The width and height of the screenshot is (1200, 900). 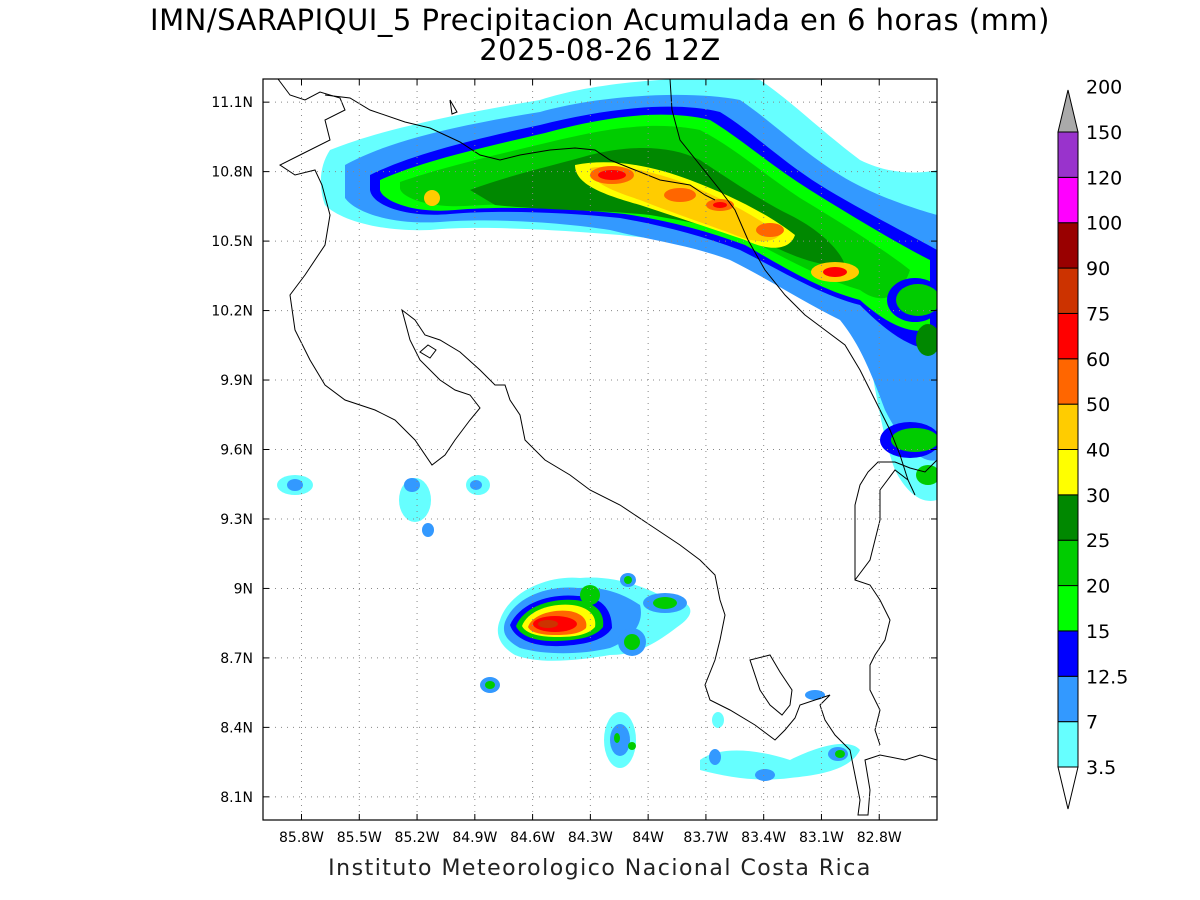 I want to click on lat-tick-label: 10.8N, so click(x=232, y=173).